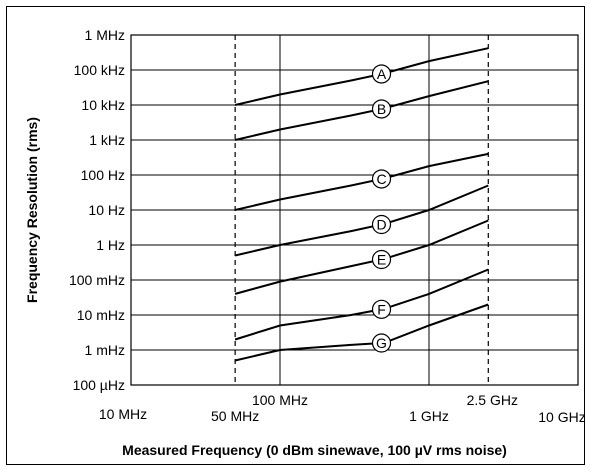  Describe the element at coordinates (103, 175) in the screenshot. I see `y-tick-label: 100 Hz` at that location.